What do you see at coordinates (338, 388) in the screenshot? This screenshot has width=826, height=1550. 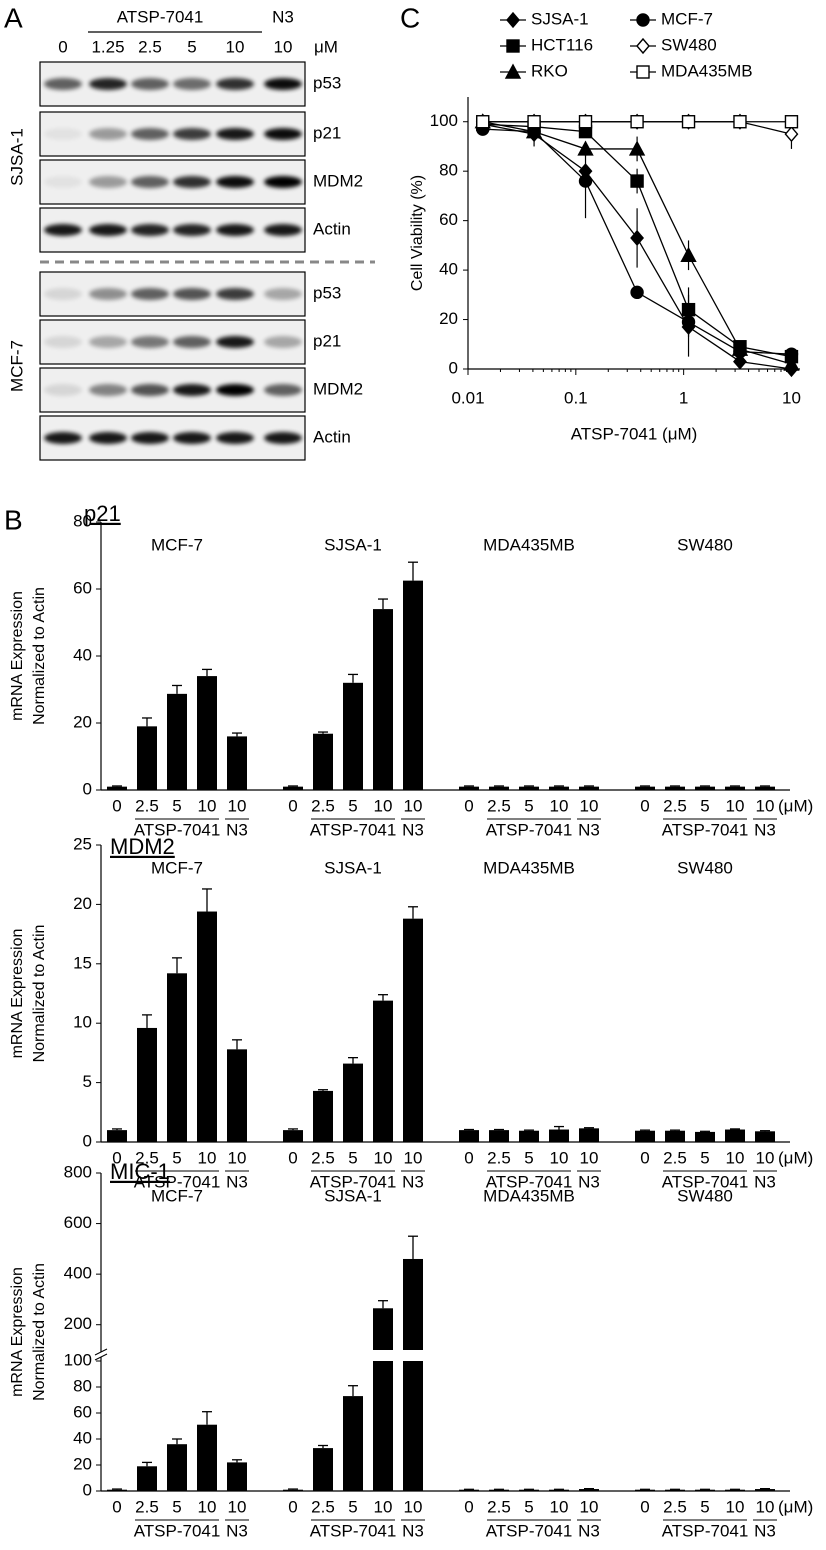 I see `band-label: MDM2` at bounding box center [338, 388].